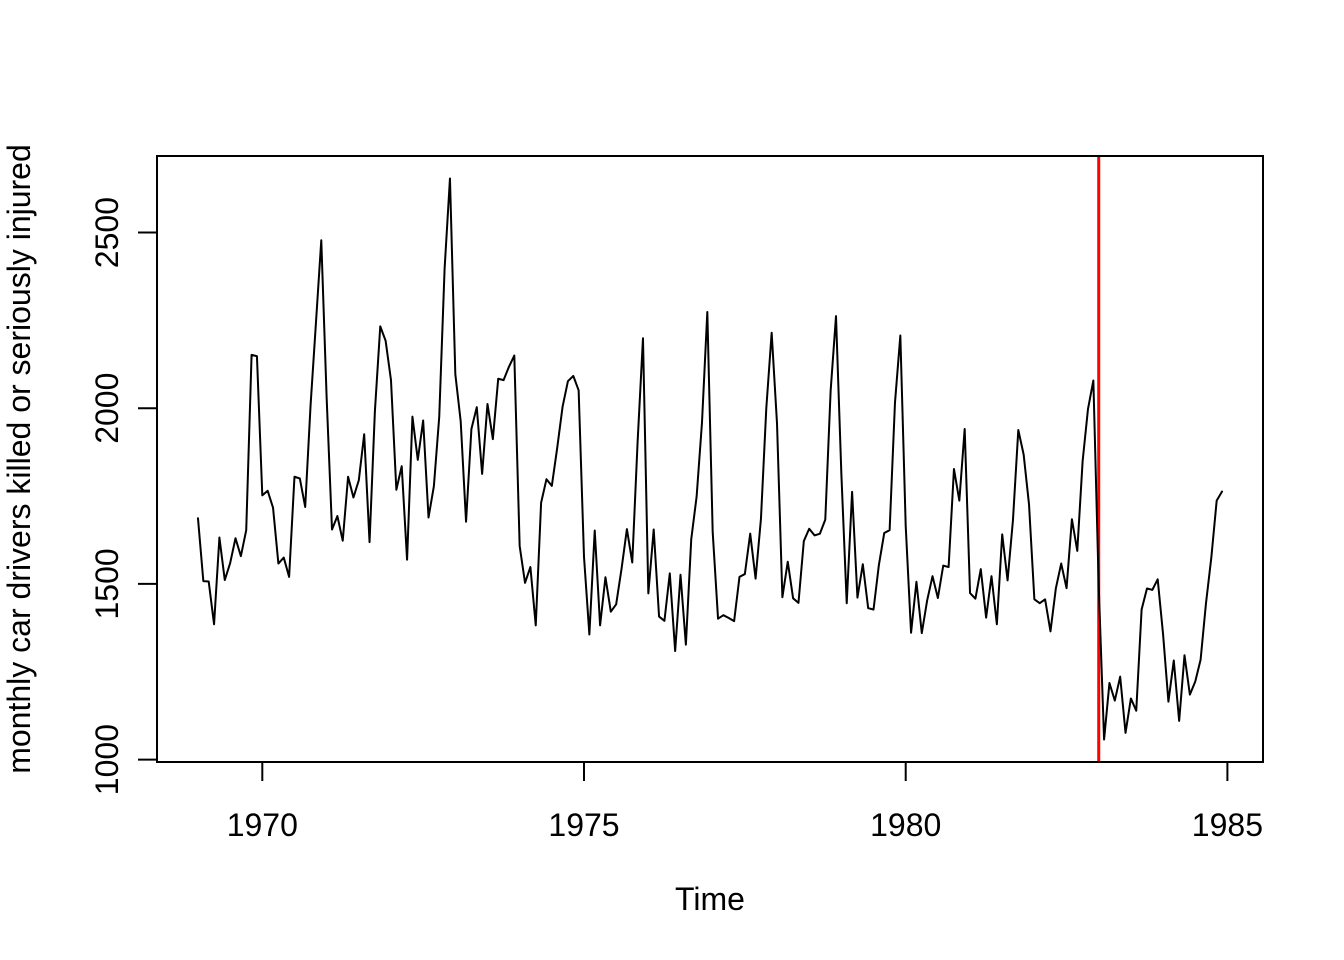  Describe the element at coordinates (107, 232) in the screenshot. I see `y-tick-label: 2500` at that location.